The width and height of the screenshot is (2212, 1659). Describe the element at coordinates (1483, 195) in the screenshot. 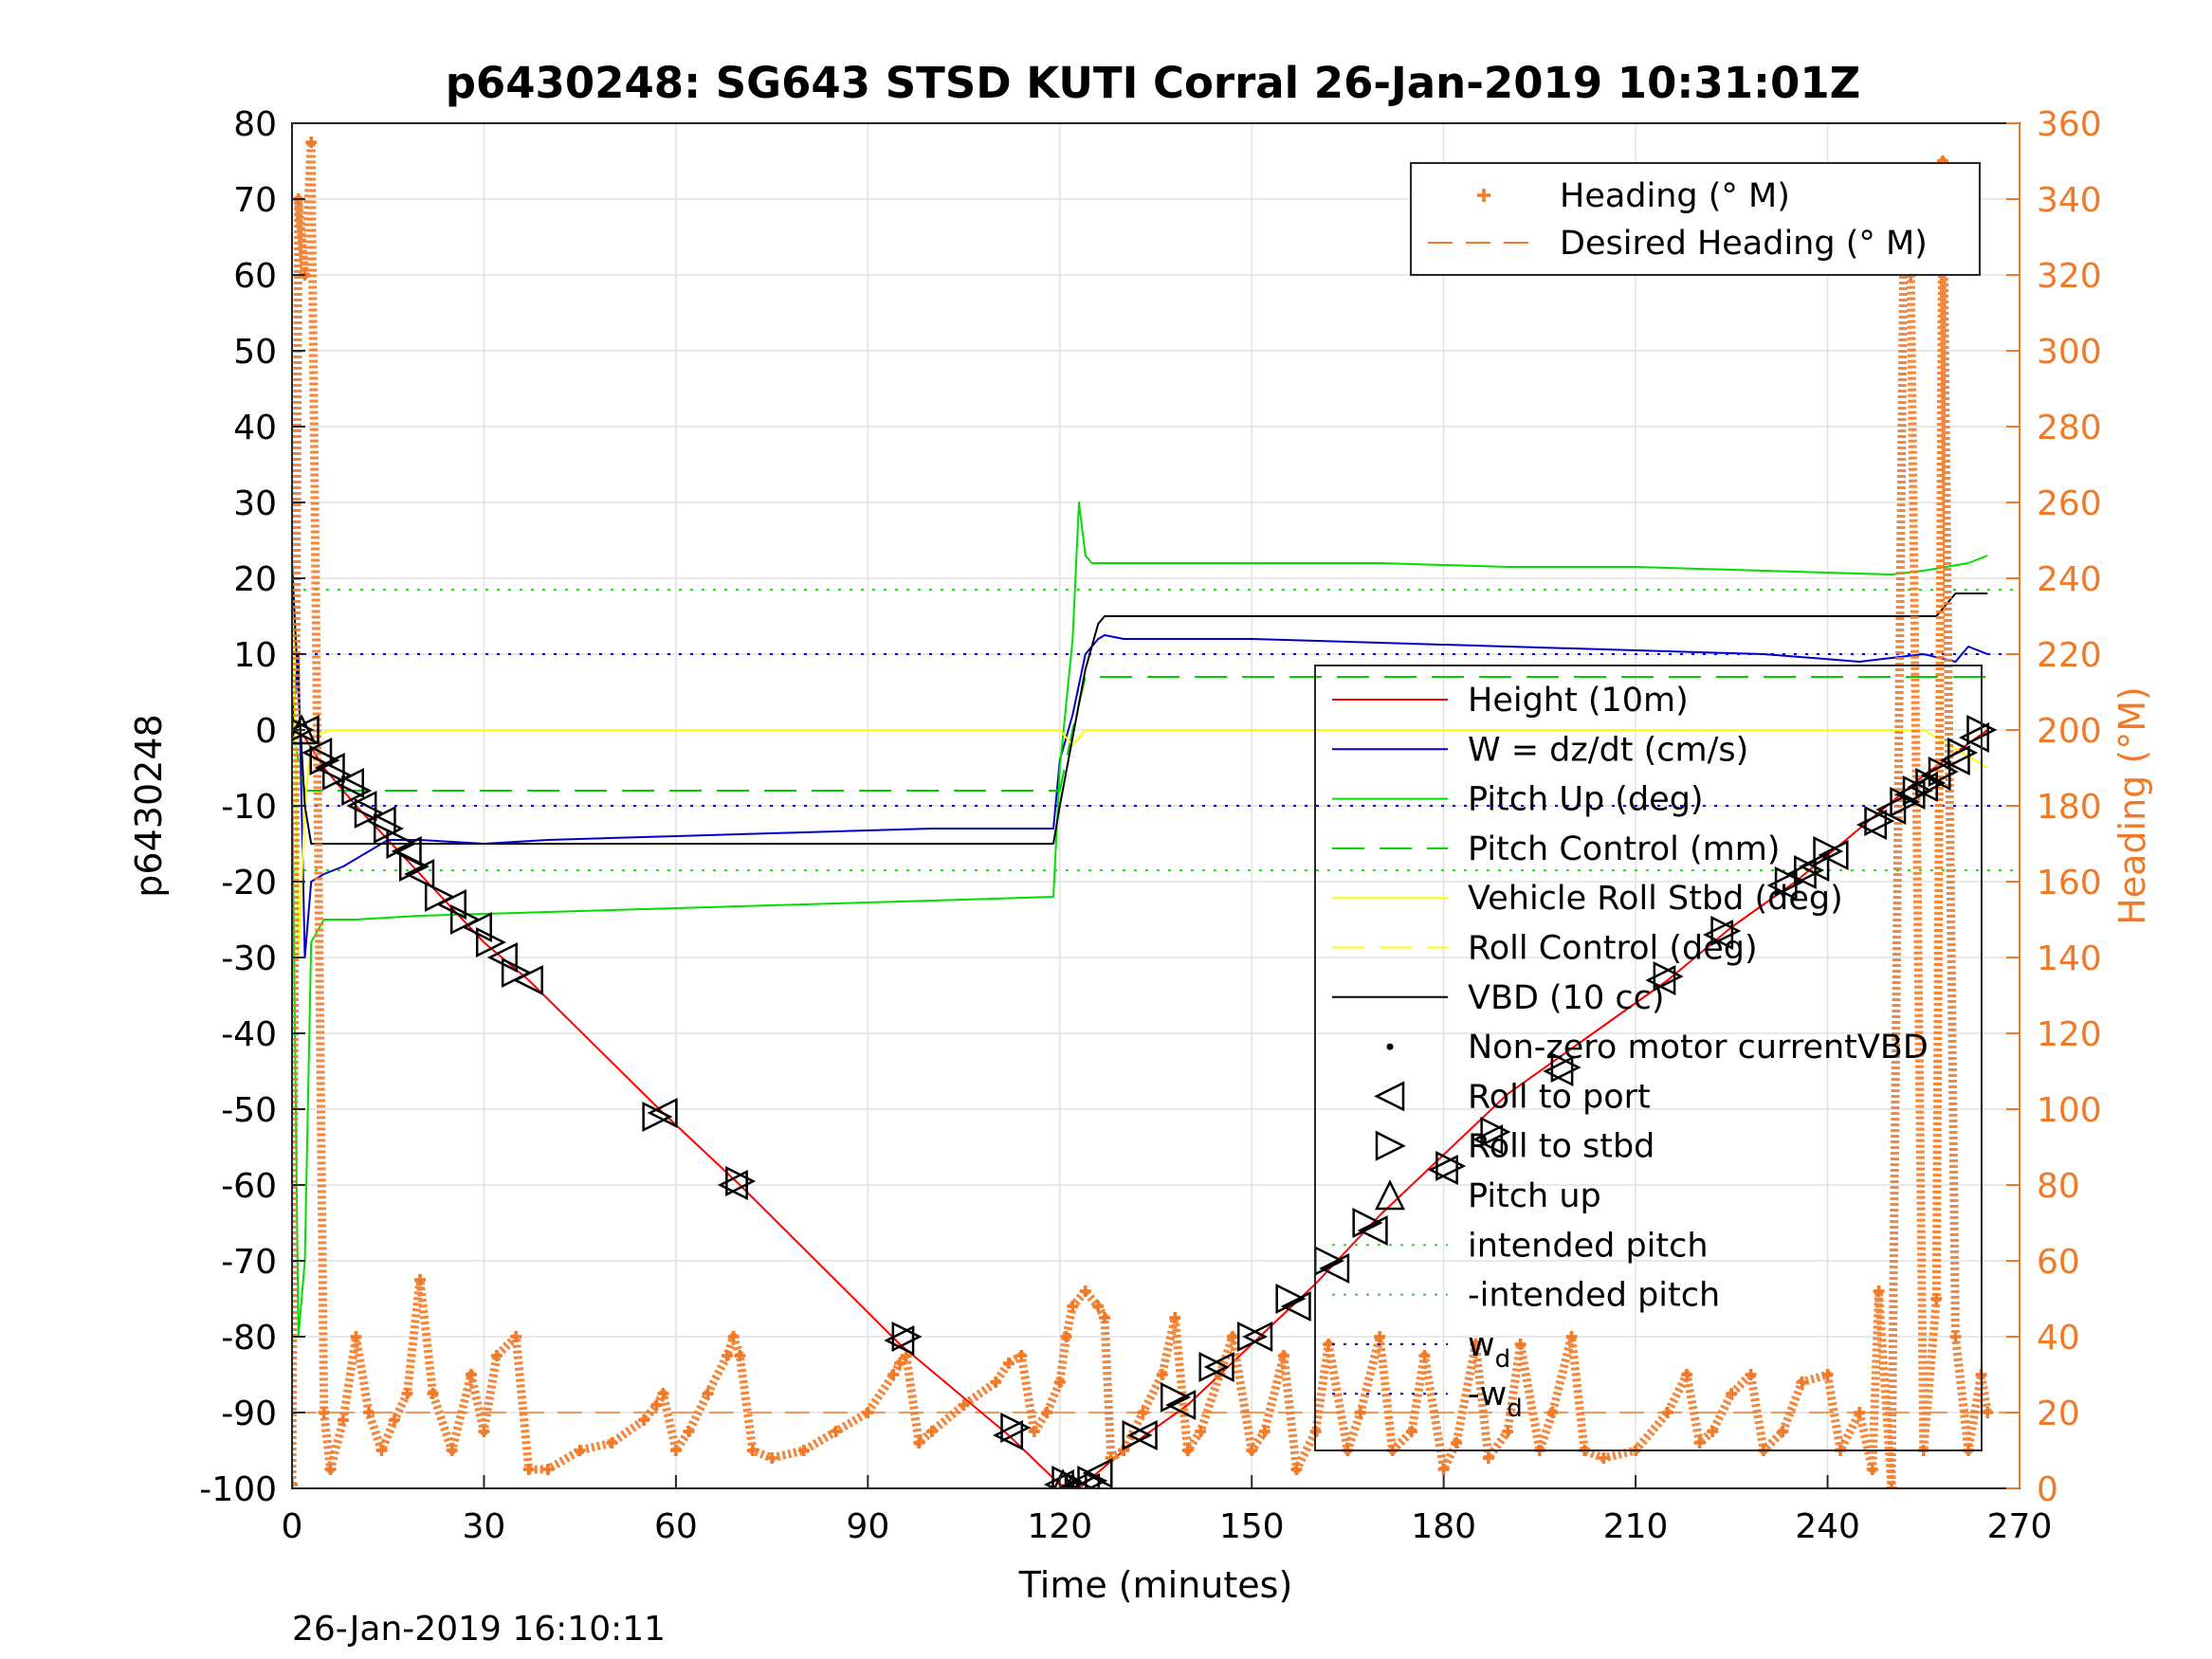

I see `legend-heading-swatch` at that location.